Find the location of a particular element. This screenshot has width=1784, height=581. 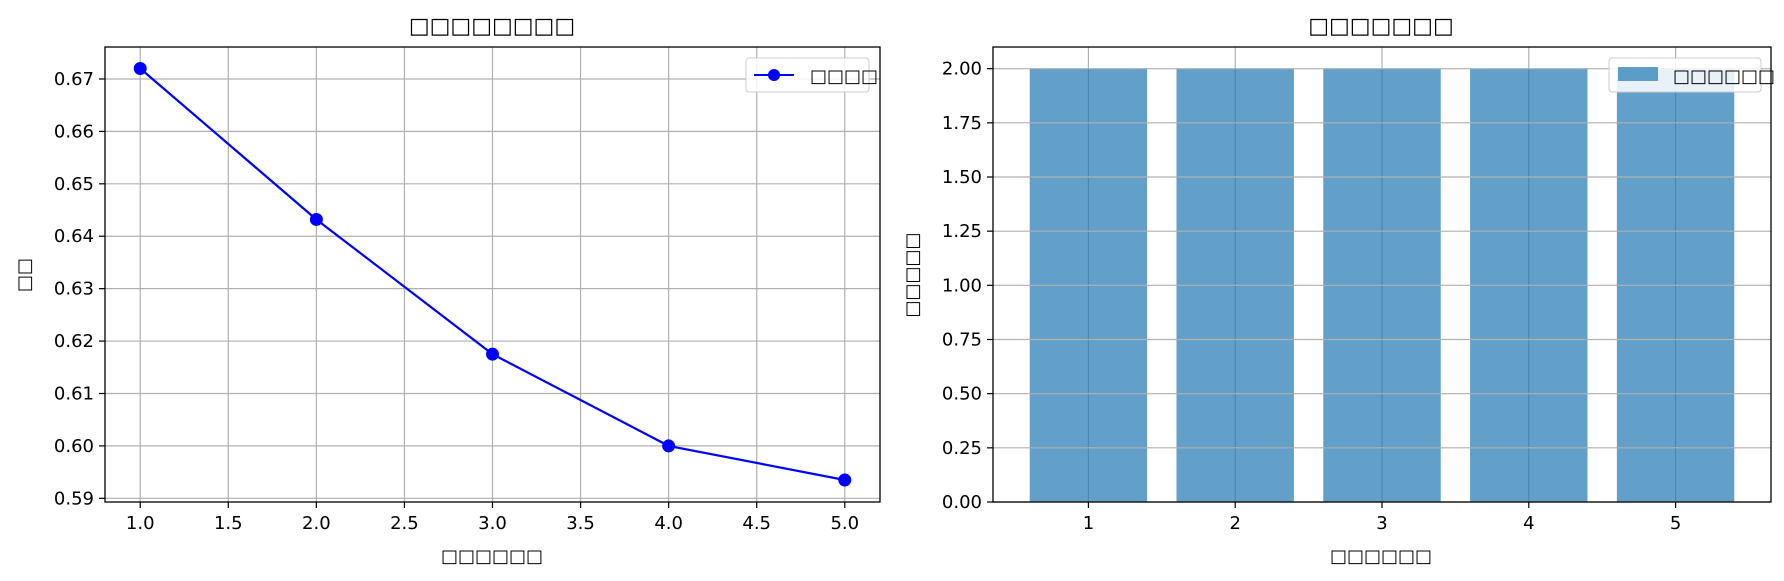

line-chart-legend-label: □□□□ is located at coordinates (844, 76).